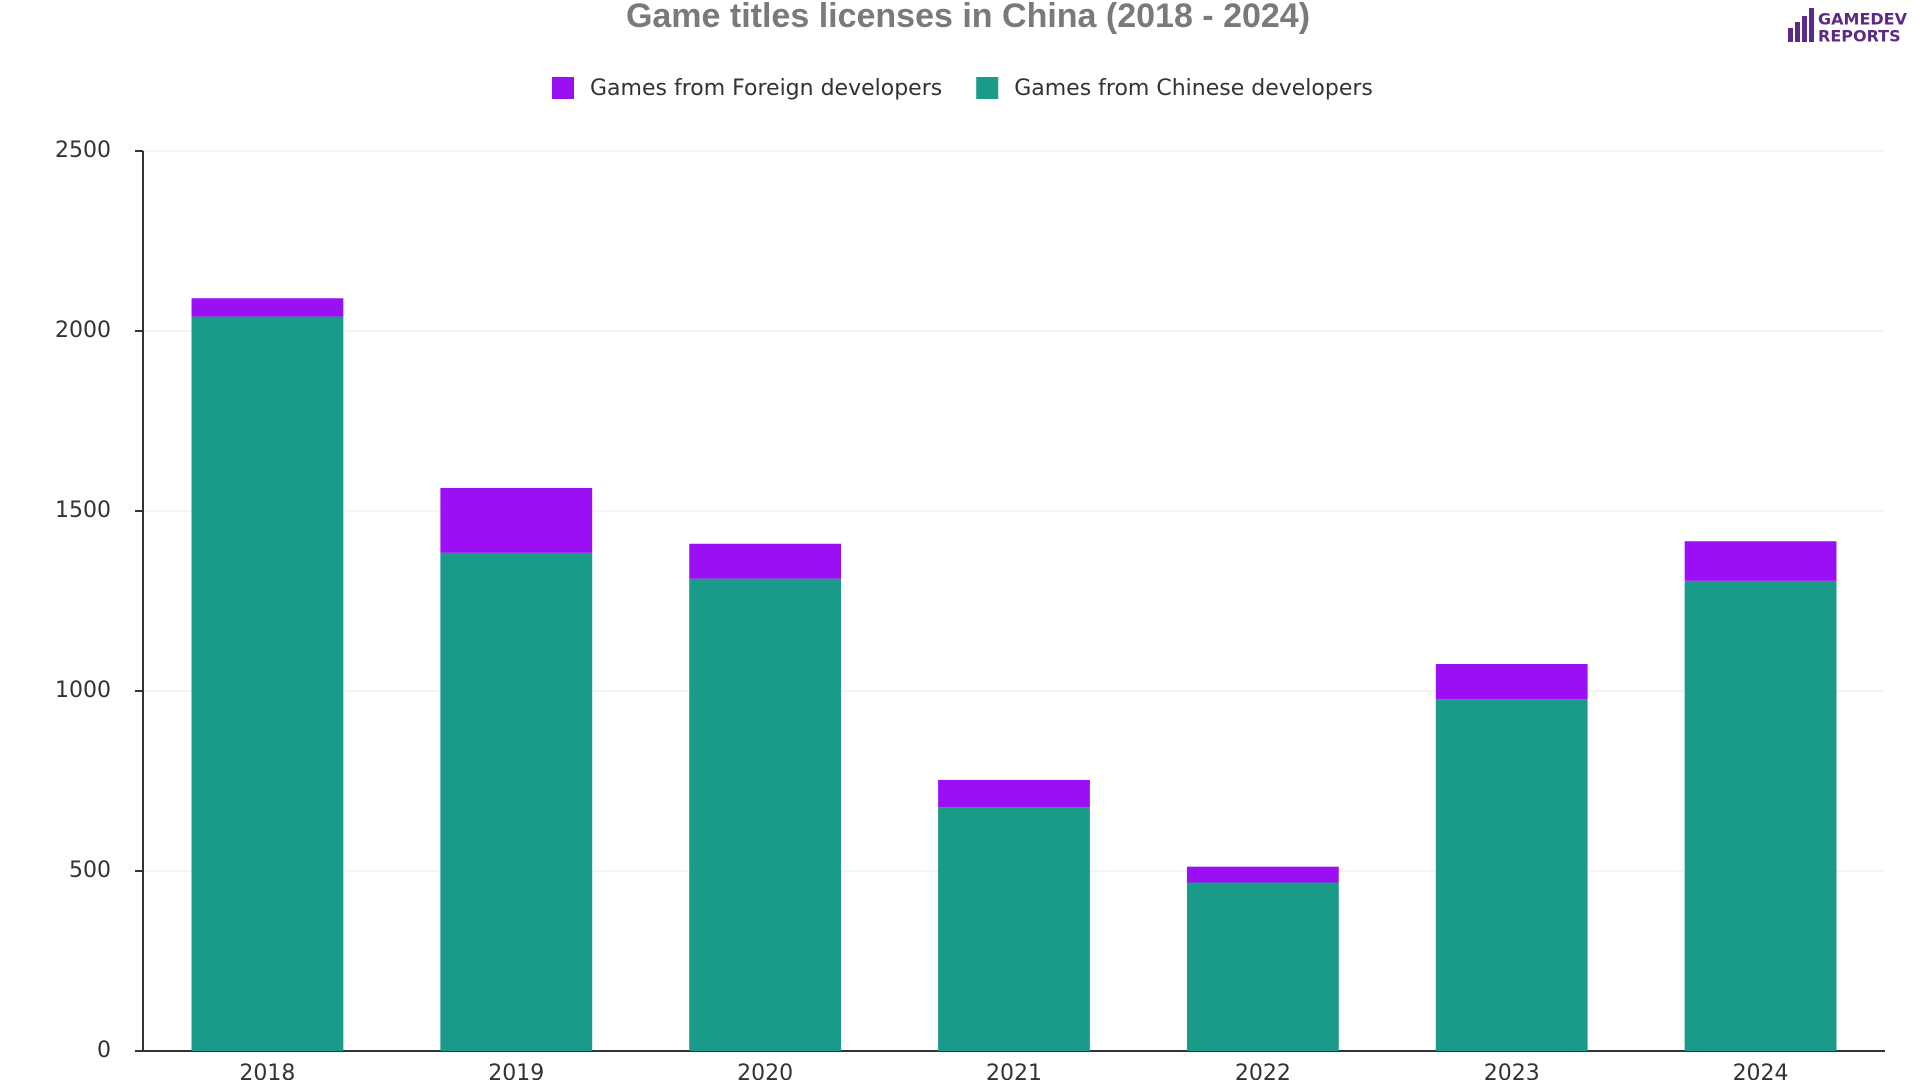 This screenshot has height=1080, width=1920. What do you see at coordinates (83, 150) in the screenshot?
I see `y-tick-label: 2500` at bounding box center [83, 150].